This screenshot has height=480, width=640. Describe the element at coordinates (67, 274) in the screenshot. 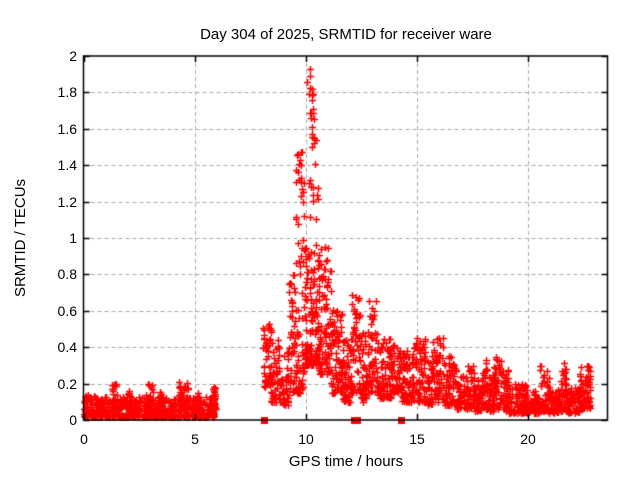

I see `y-tick-label: 0.8` at that location.